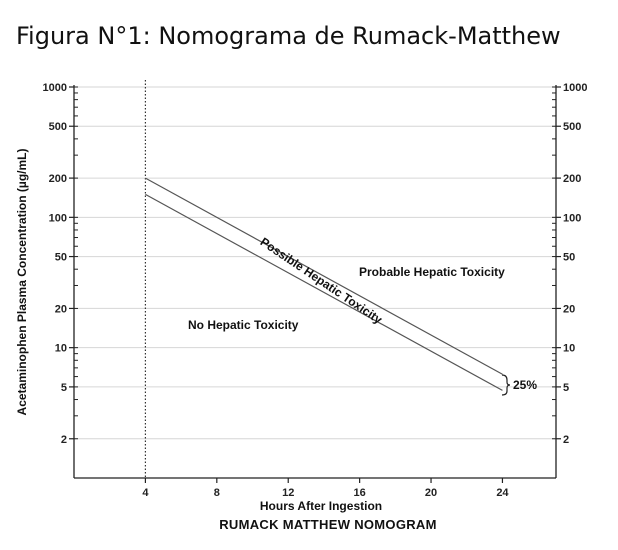  I want to click on y-tick-label-right: 100, so click(572, 218).